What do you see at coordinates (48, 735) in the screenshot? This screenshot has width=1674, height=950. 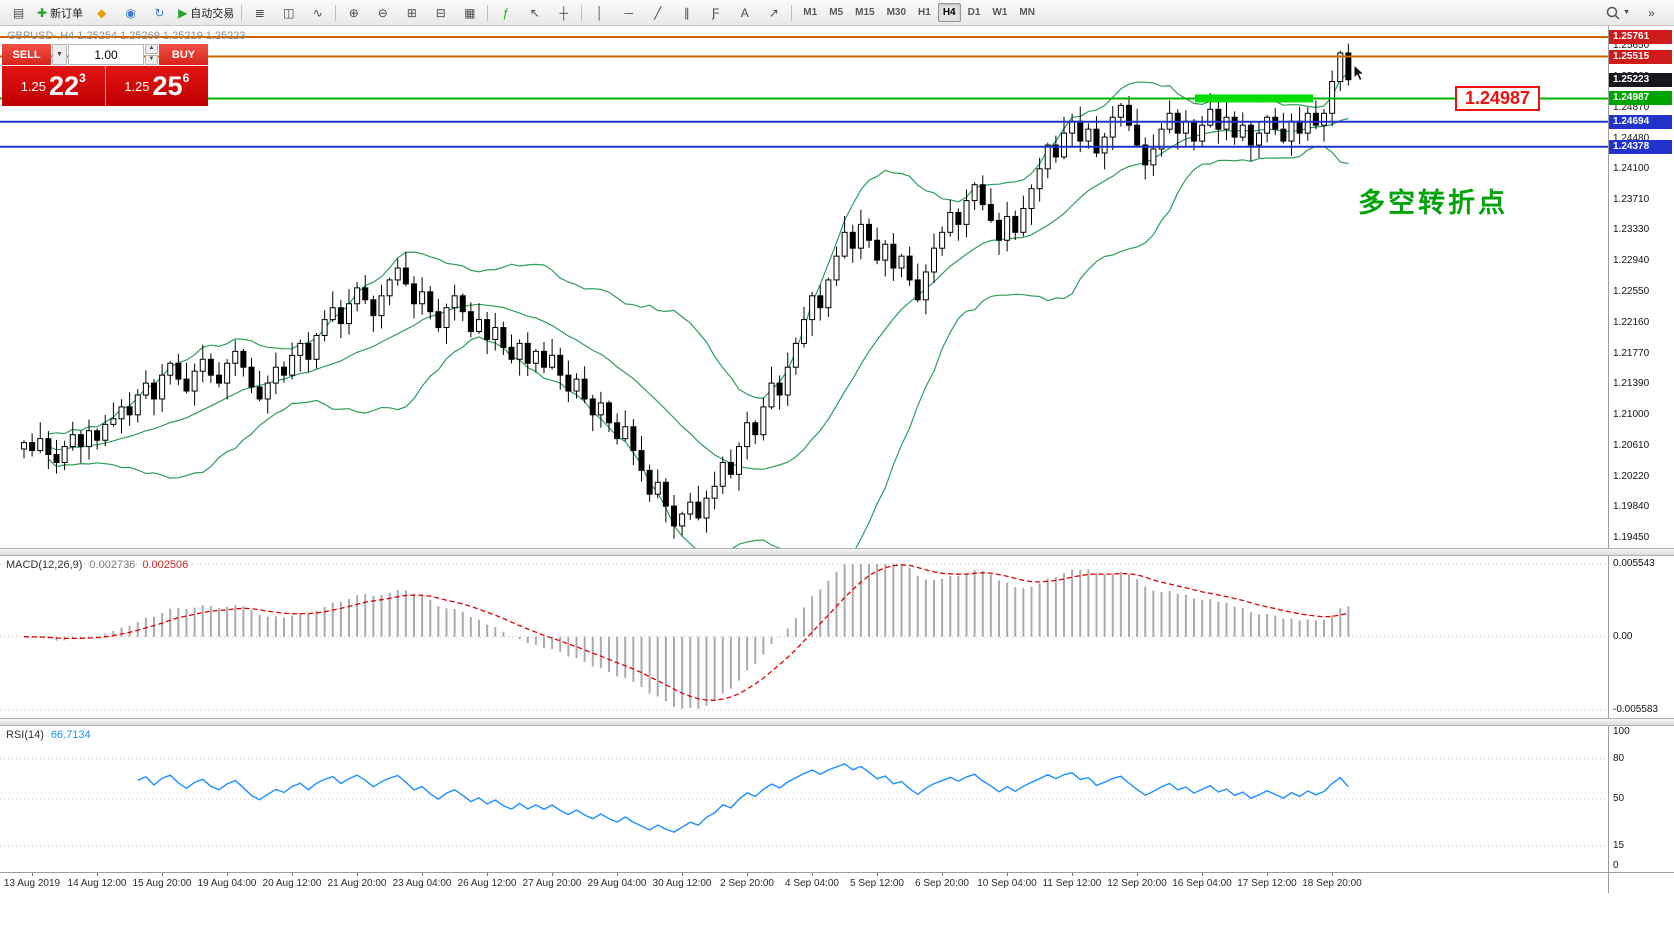 I see `rsi-indicator-label: RSI(14) 66.7134` at bounding box center [48, 735].